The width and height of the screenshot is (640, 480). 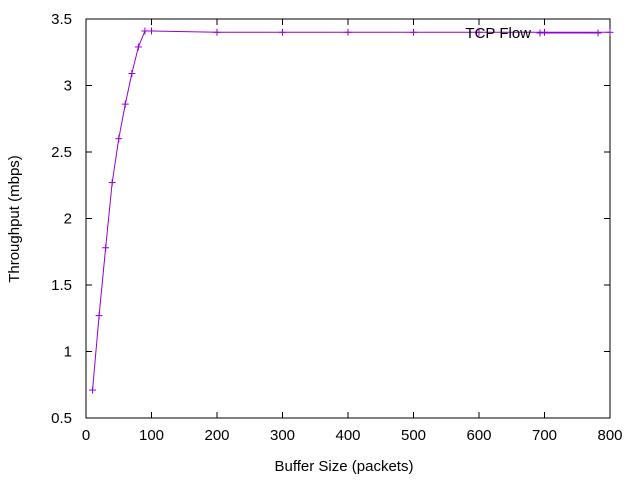 I want to click on x-tick-label: 300, so click(x=282, y=435).